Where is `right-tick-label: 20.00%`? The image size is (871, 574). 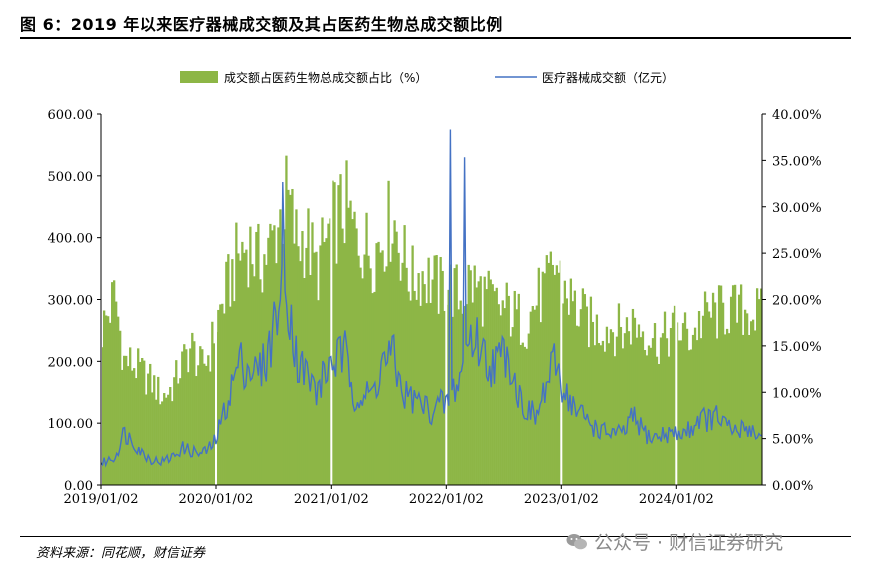
right-tick-label: 20.00% is located at coordinates (797, 301).